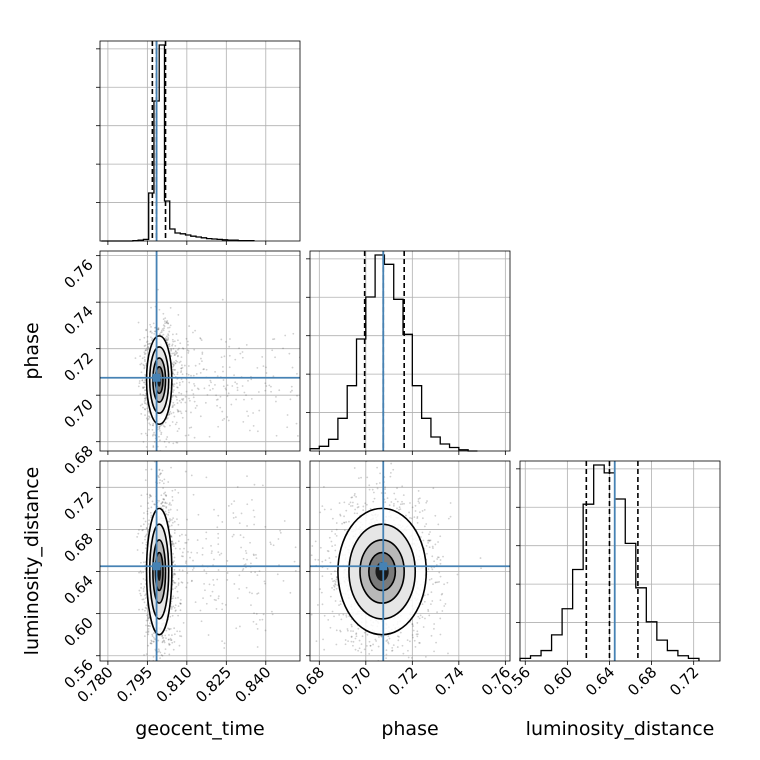 This screenshot has height=760, width=760. I want to click on y-tick-label: 0.60, so click(78, 632).